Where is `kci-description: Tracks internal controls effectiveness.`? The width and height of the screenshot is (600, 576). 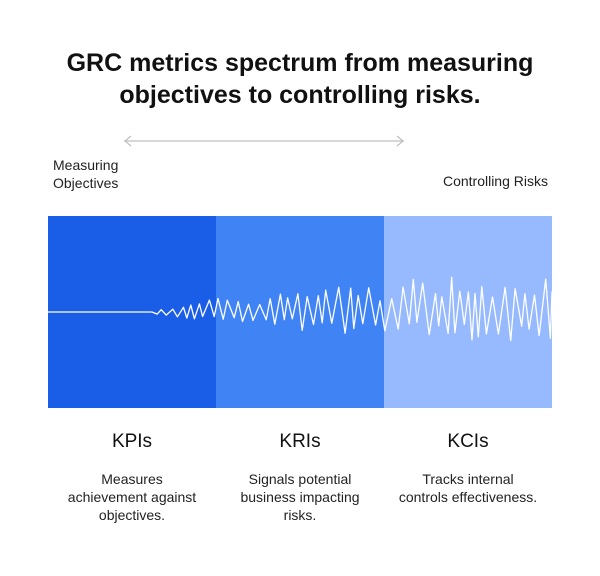
kci-description: Tracks internal controls effectiveness. is located at coordinates (468, 488).